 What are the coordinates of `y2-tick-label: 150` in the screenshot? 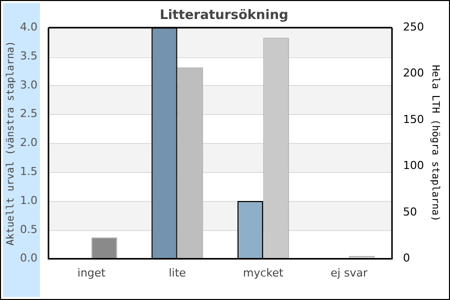 It's located at (413, 119).